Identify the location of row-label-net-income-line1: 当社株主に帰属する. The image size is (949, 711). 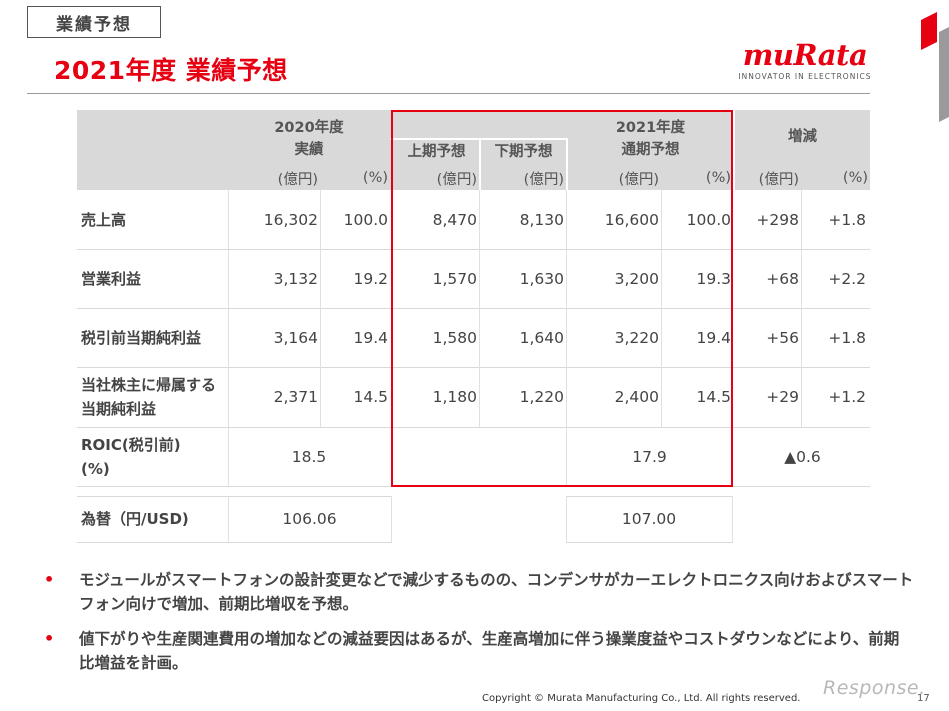
(149, 385).